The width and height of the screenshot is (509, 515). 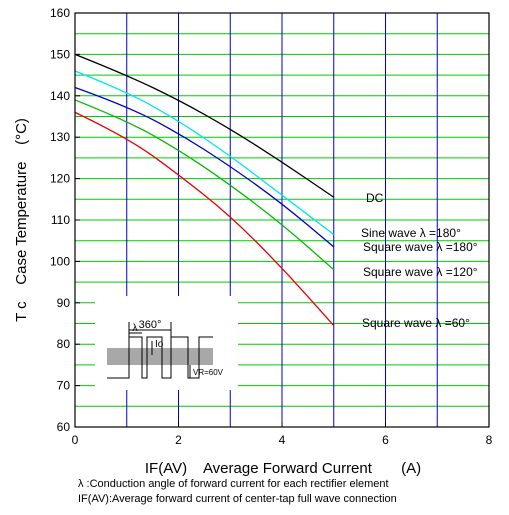 What do you see at coordinates (60, 179) in the screenshot?
I see `y-tick-label: 120` at bounding box center [60, 179].